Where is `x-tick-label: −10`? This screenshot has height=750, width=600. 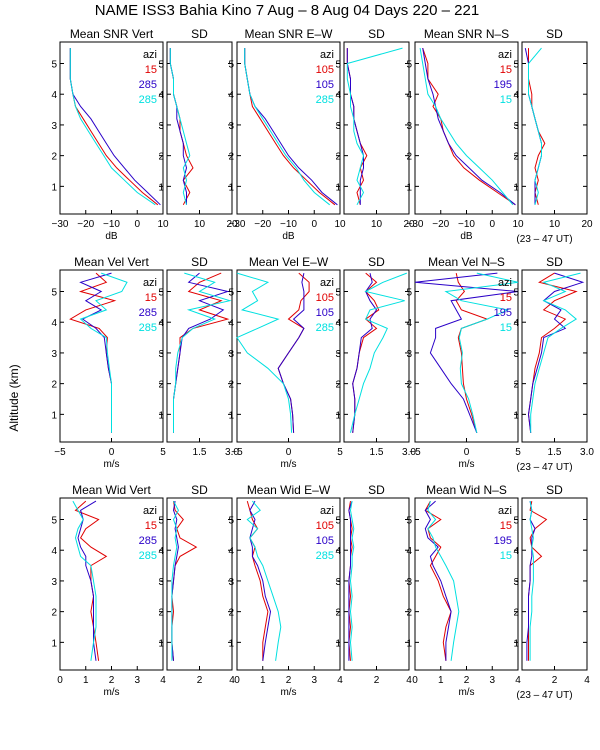
x-tick-label: −10 is located at coordinates (111, 224).